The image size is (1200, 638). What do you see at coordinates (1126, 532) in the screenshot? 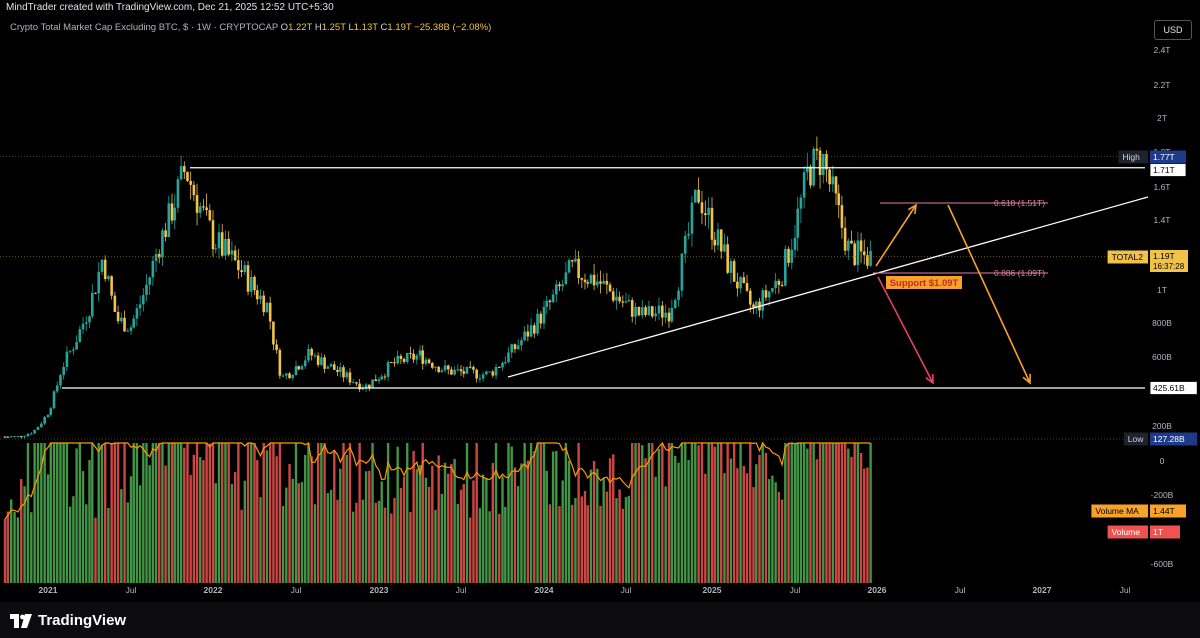
I see `volume-side-label: Volume` at bounding box center [1126, 532].